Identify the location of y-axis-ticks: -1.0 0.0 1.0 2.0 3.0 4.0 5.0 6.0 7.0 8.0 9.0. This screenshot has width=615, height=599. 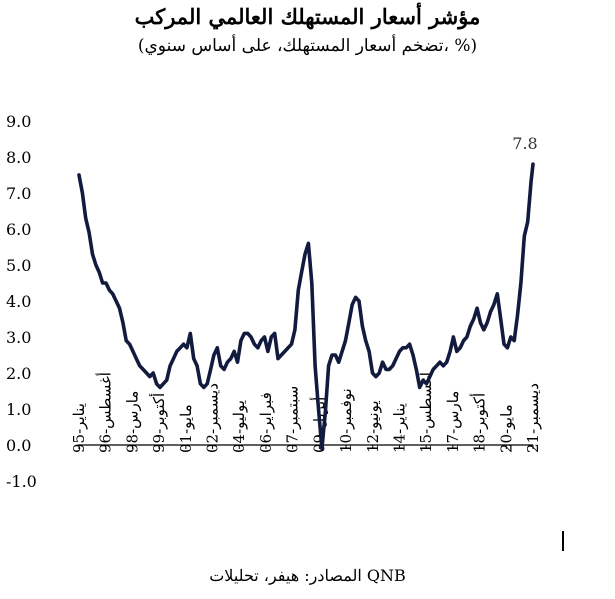
(21, 301).